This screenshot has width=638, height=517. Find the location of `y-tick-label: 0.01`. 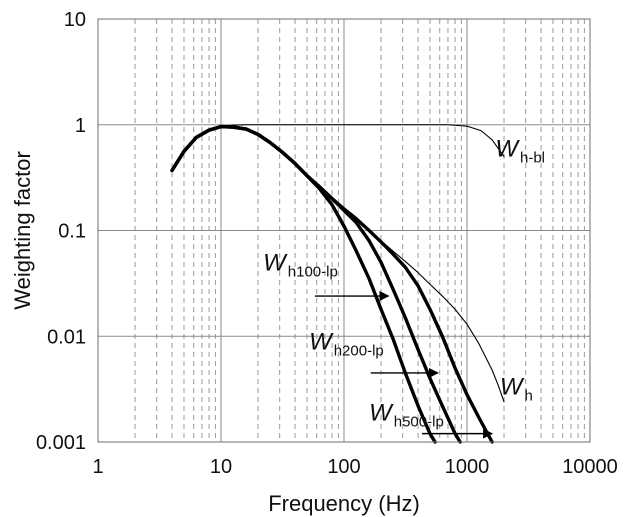

y-tick-label: 0.01 is located at coordinates (66, 337).